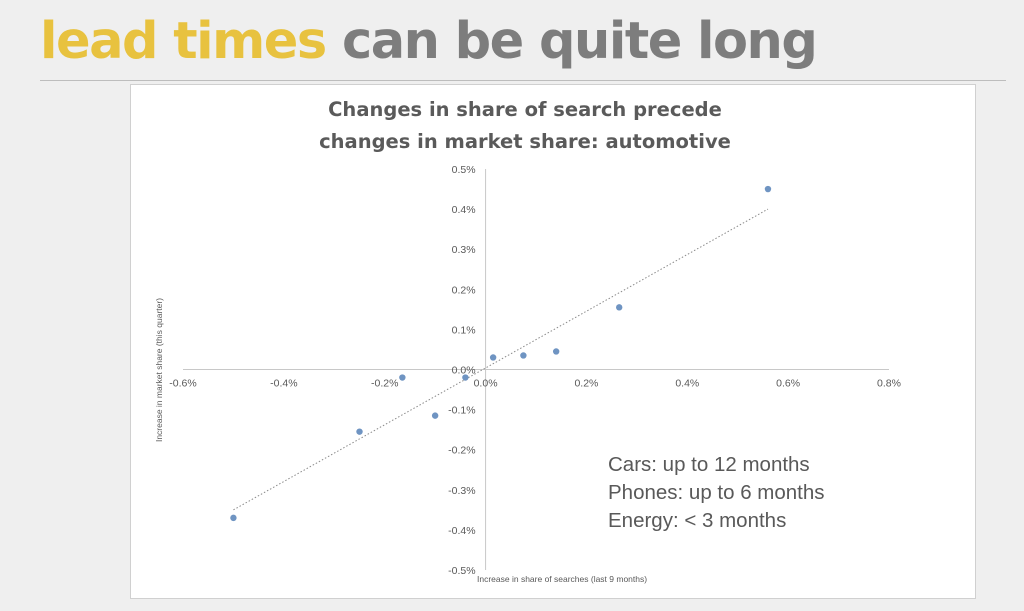 Image resolution: width=1024 pixels, height=611 pixels. I want to click on slide-title: lead times can be quite long, so click(429, 41).